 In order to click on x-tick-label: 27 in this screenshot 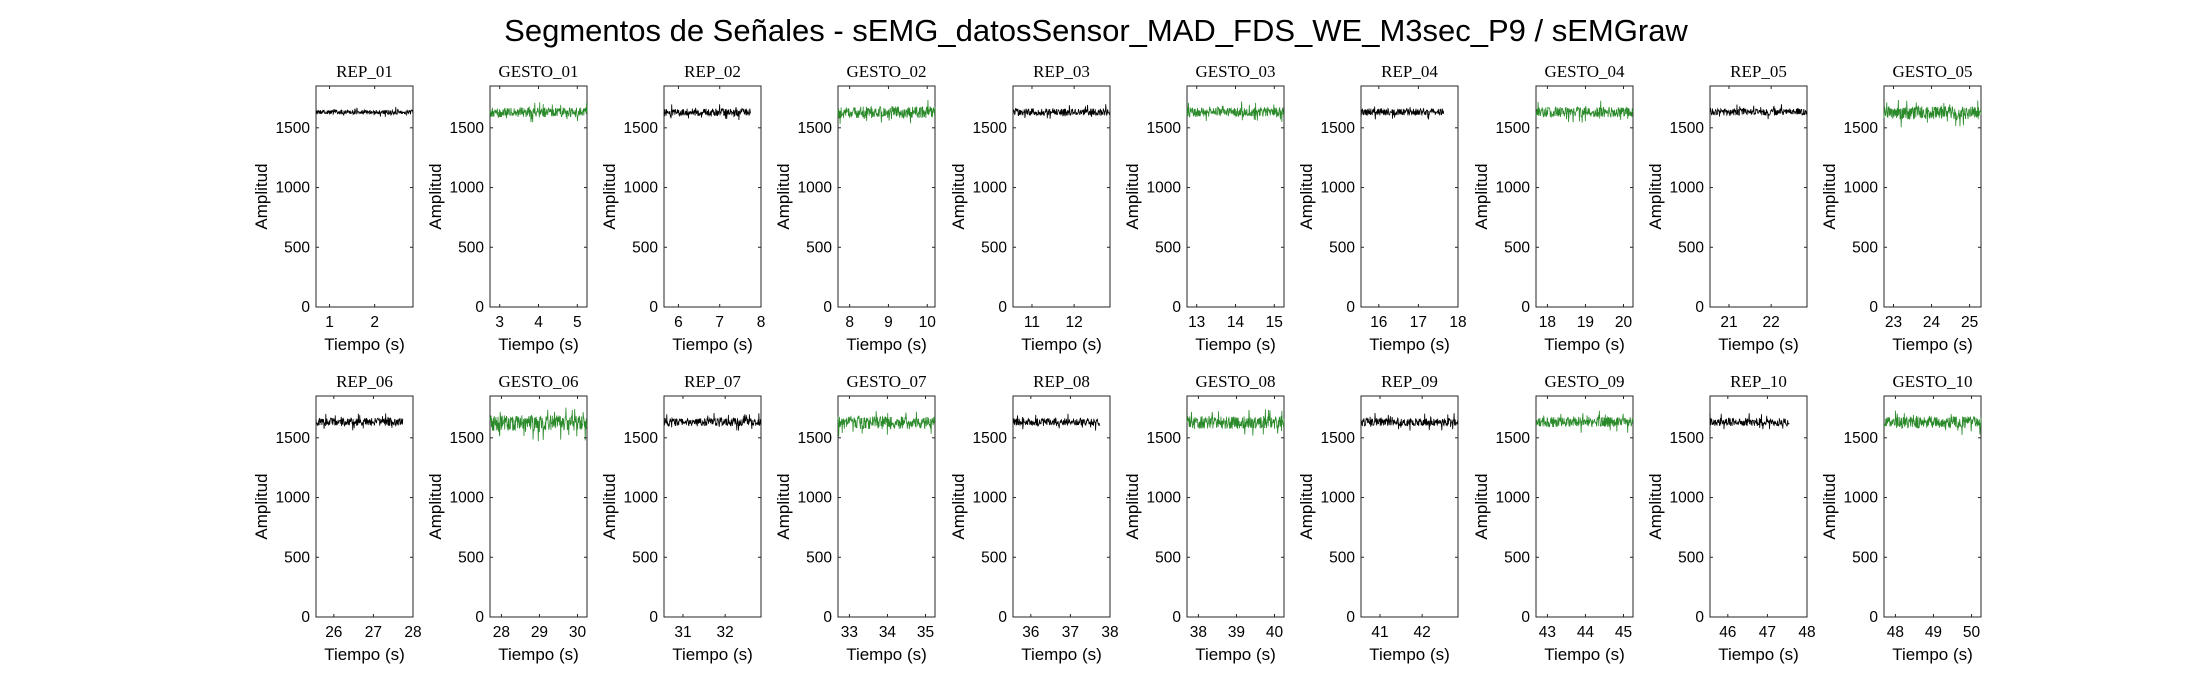, I will do `click(373, 632)`.